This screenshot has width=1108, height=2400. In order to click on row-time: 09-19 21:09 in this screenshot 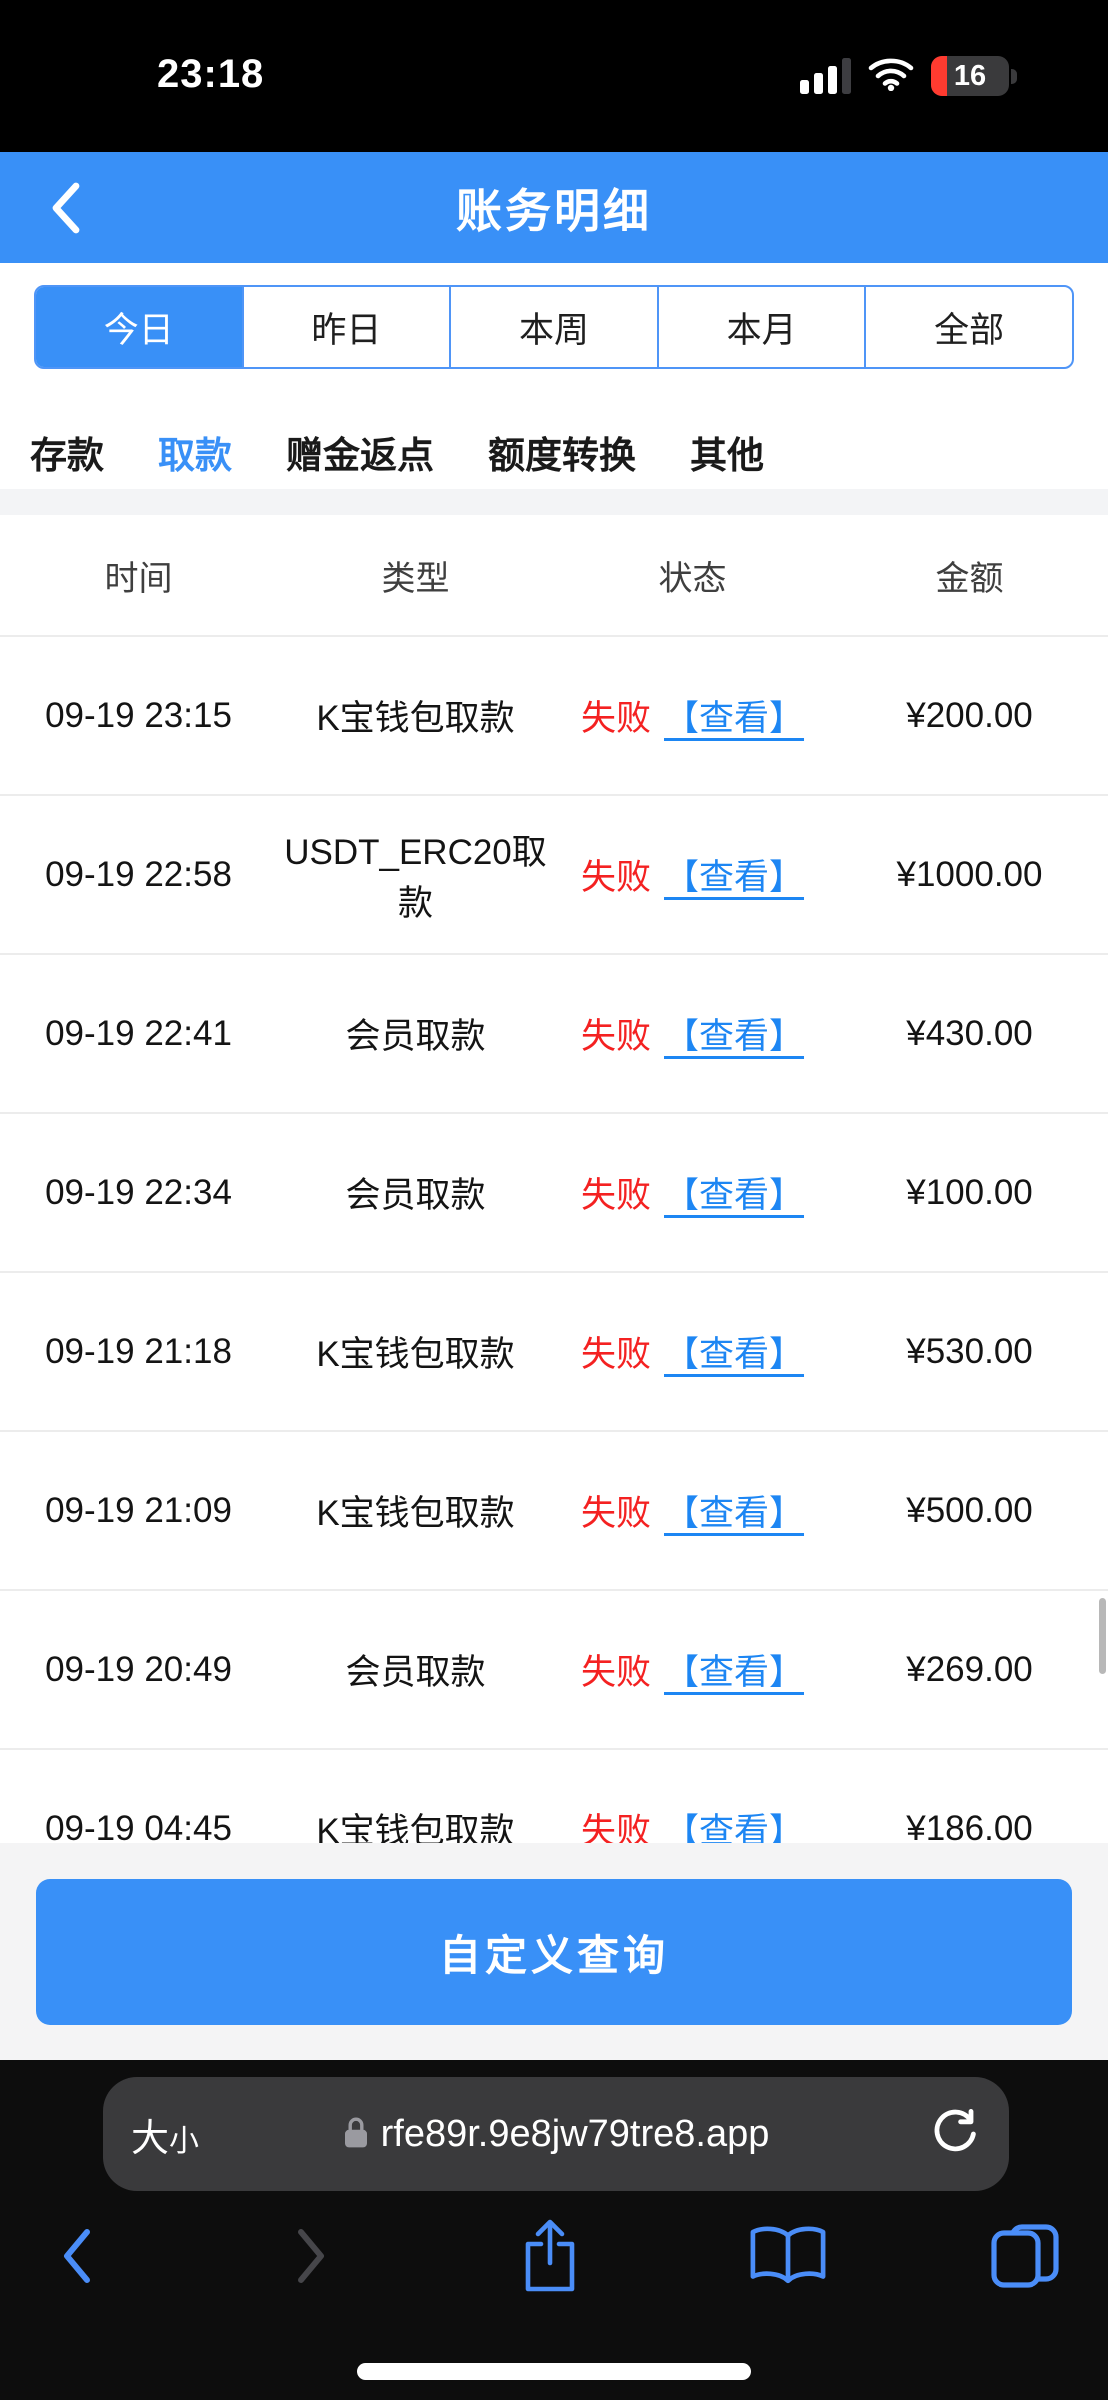, I will do `click(138, 1510)`.